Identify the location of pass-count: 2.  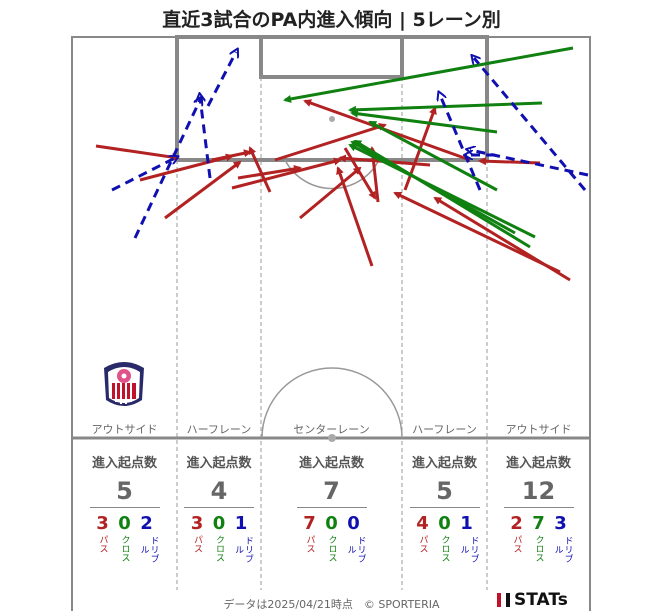
(516, 523).